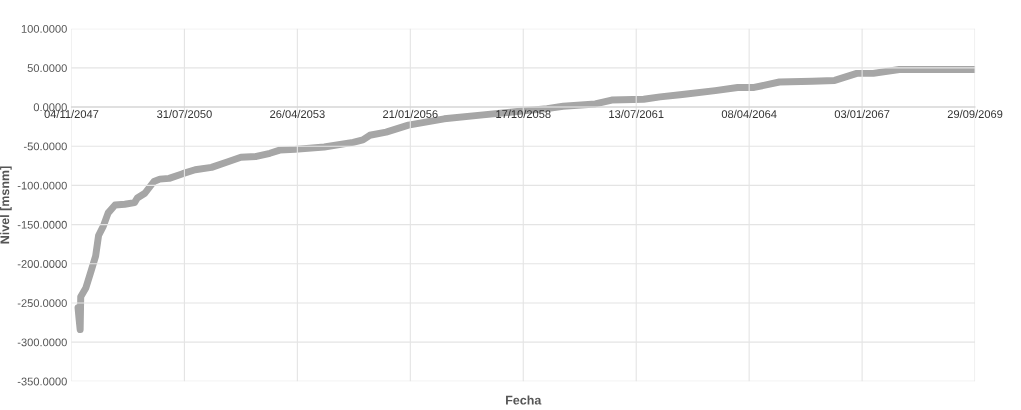  Describe the element at coordinates (184, 113) in the screenshot. I see `x-tick-label: 31/07/2050` at that location.